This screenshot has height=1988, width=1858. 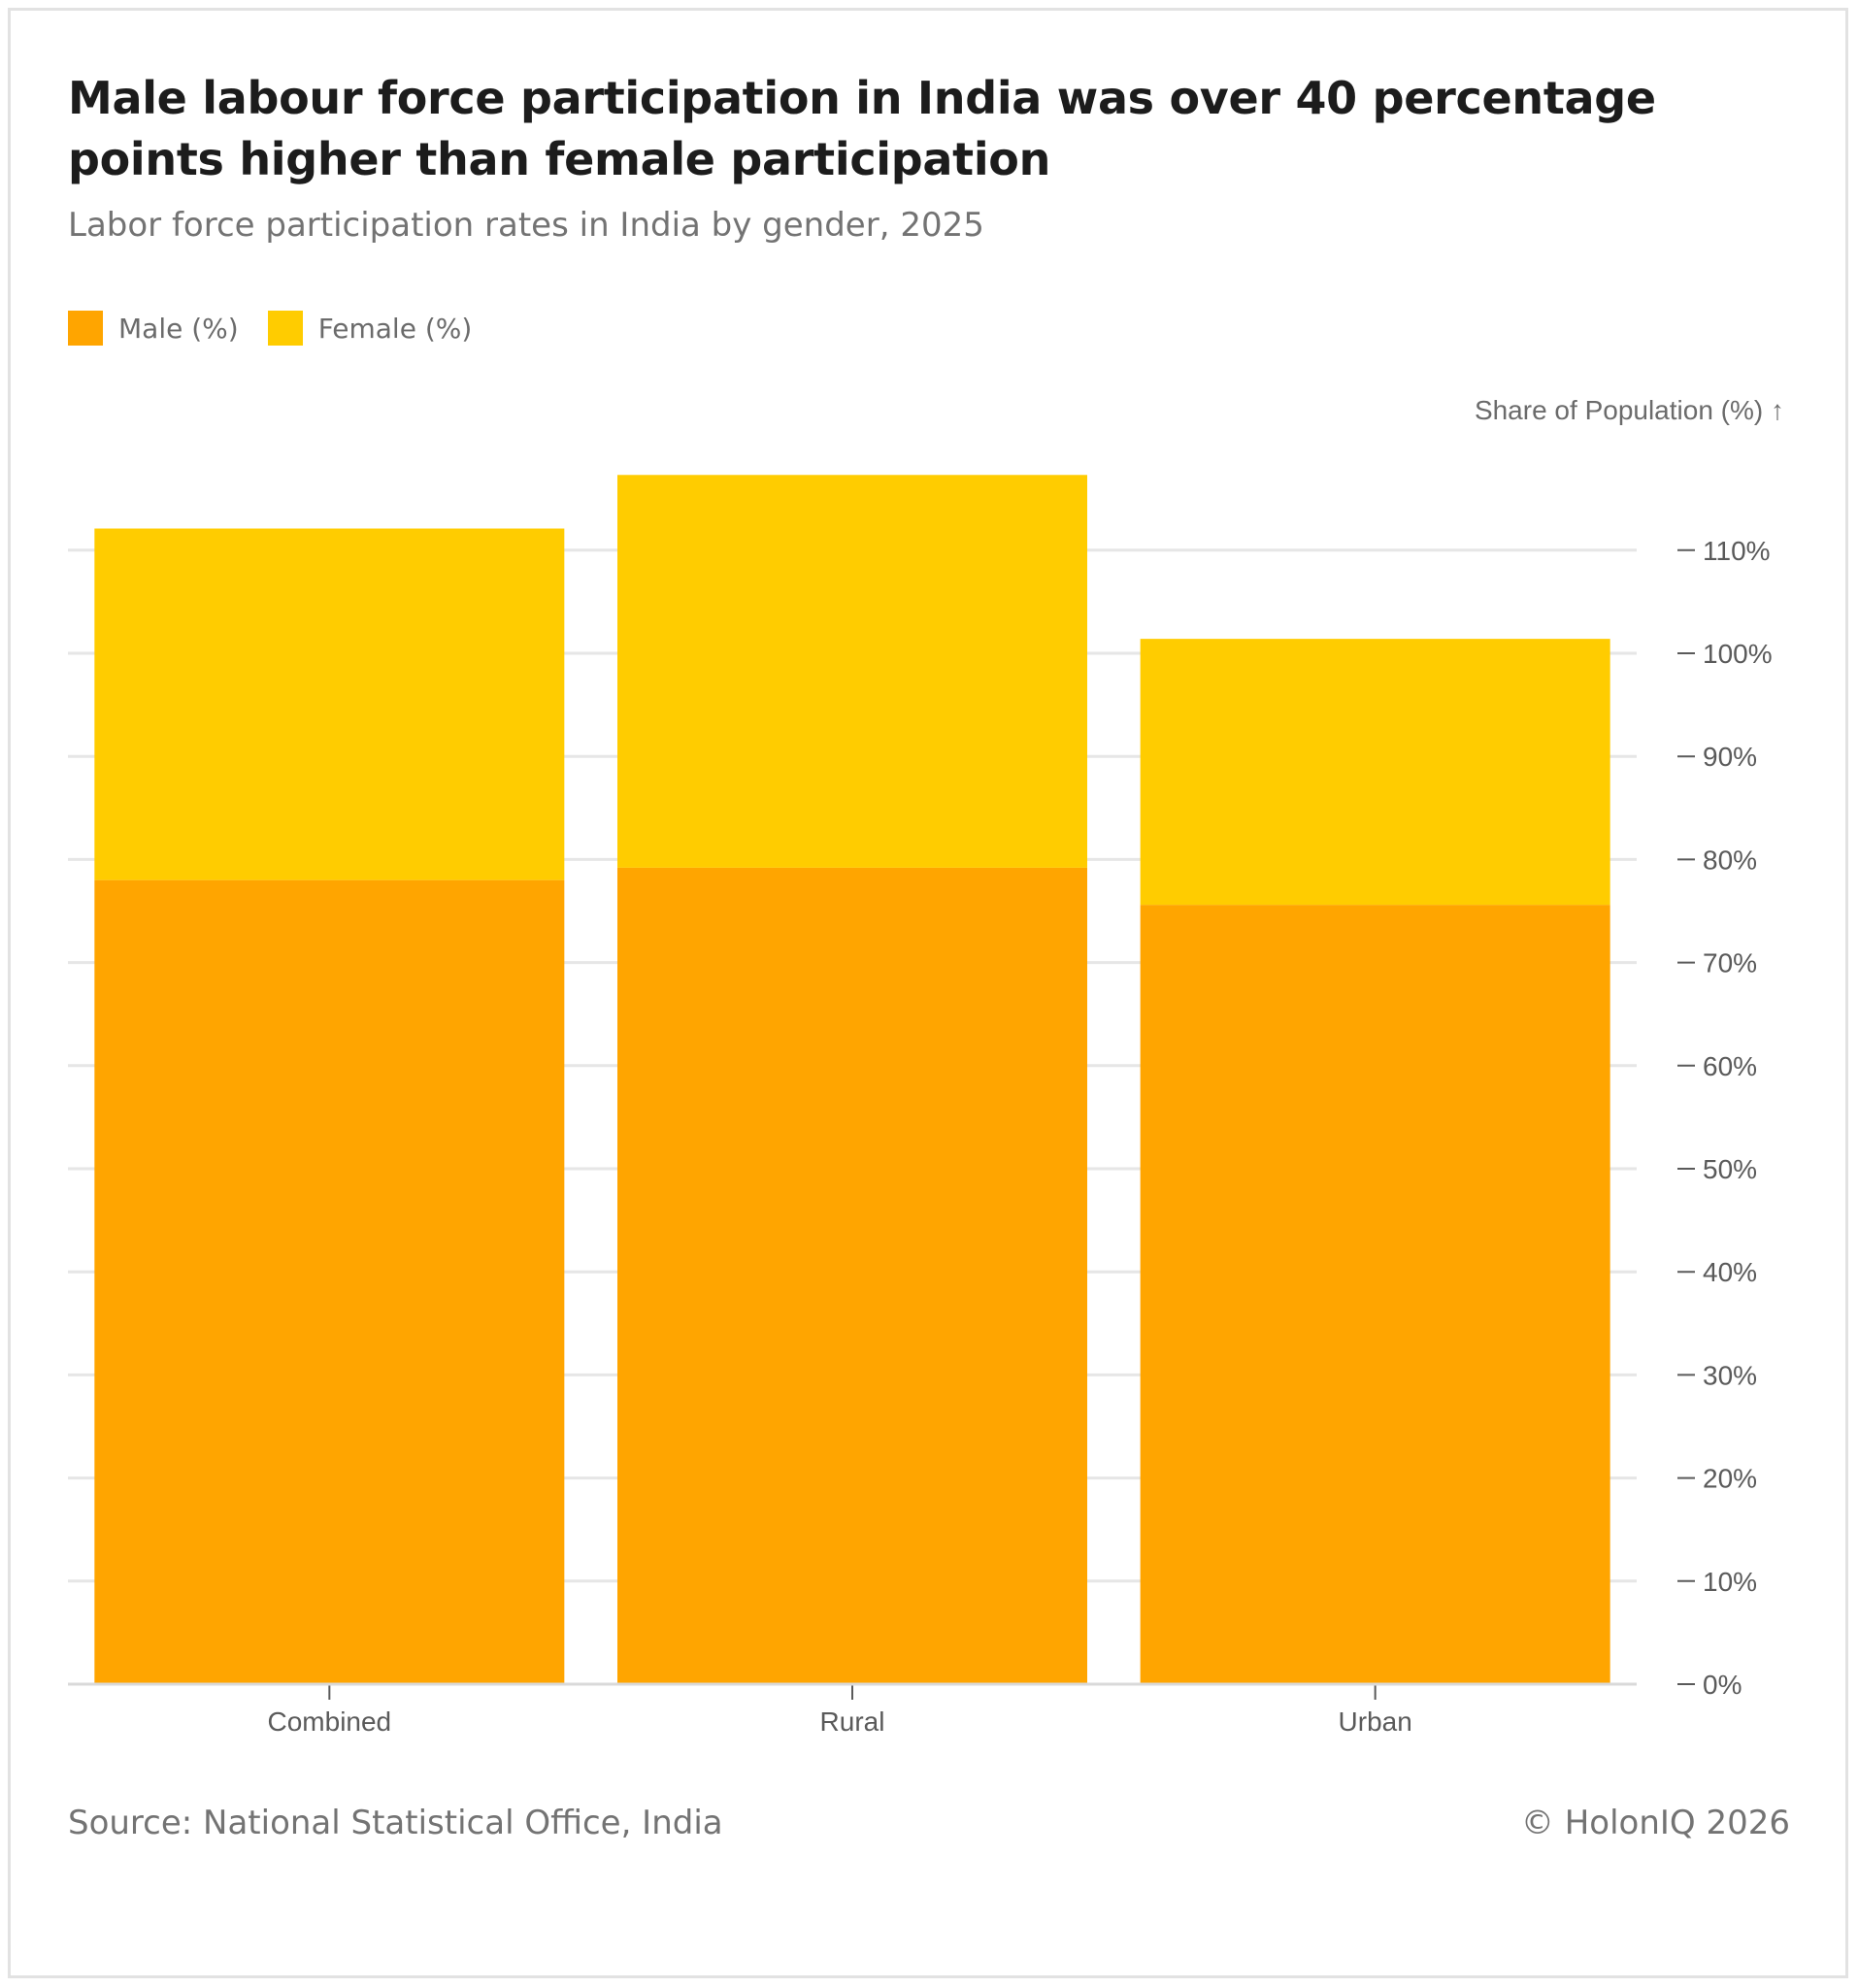 What do you see at coordinates (1722, 1685) in the screenshot?
I see `y-tick-label-0: 0%` at bounding box center [1722, 1685].